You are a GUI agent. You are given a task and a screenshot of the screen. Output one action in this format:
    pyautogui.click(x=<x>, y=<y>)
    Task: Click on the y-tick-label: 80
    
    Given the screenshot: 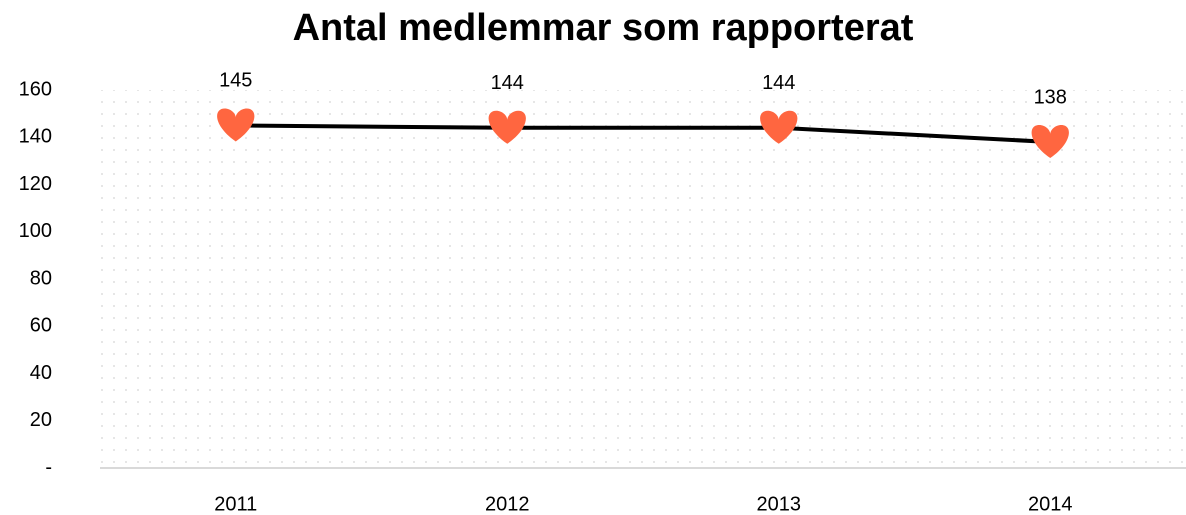 What is the action you would take?
    pyautogui.click(x=41, y=278)
    